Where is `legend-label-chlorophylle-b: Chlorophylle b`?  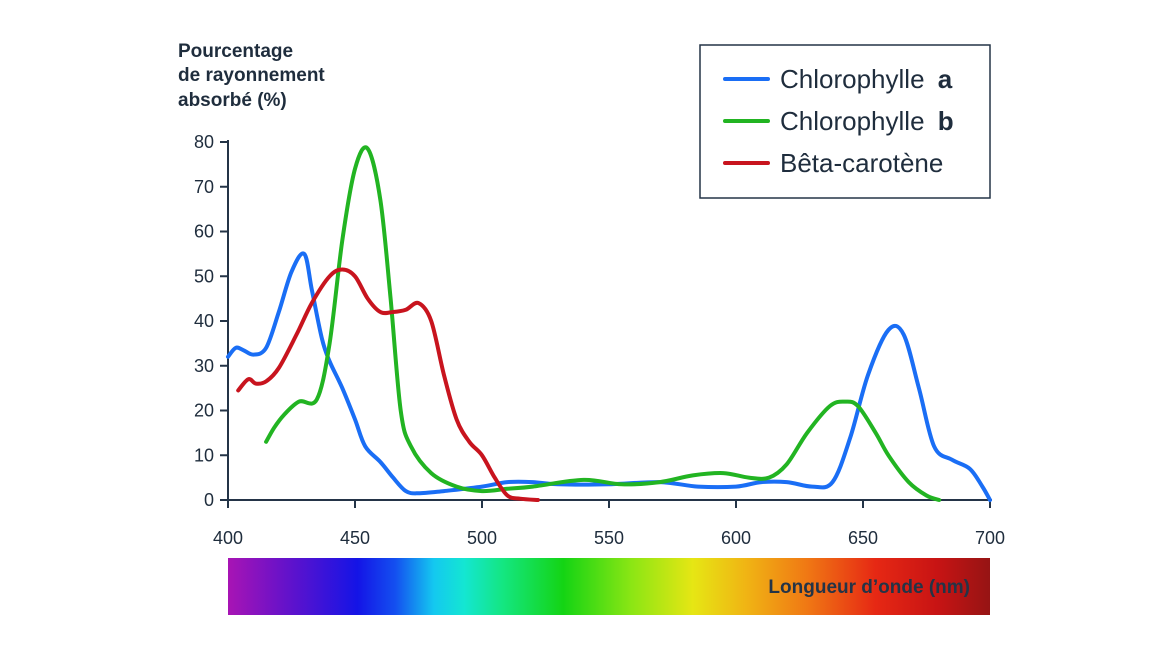 legend-label-chlorophylle-b: Chlorophylle b is located at coordinates (867, 121).